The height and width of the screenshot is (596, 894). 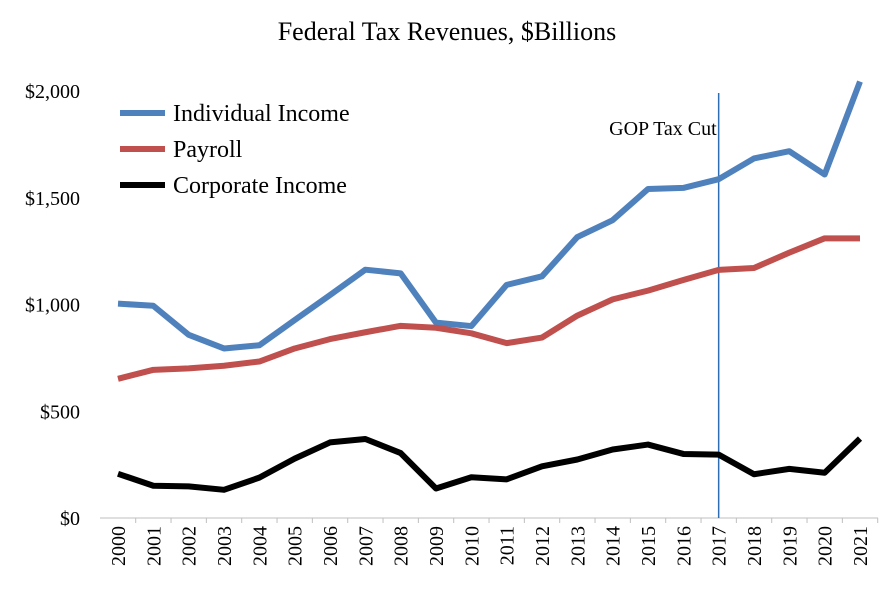 What do you see at coordinates (260, 546) in the screenshot?
I see `x-tick-label: 2004` at bounding box center [260, 546].